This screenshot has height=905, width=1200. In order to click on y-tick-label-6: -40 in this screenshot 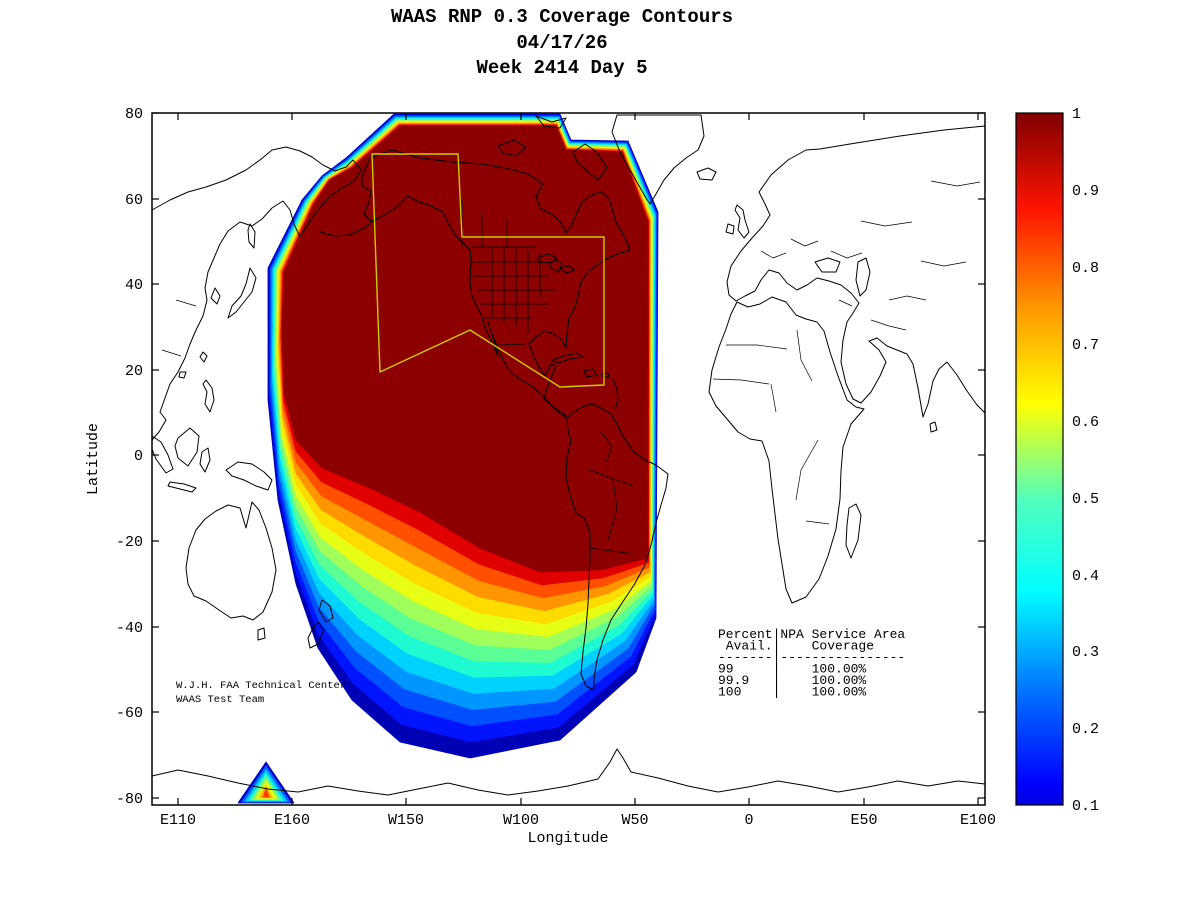, I will do `click(129, 628)`.